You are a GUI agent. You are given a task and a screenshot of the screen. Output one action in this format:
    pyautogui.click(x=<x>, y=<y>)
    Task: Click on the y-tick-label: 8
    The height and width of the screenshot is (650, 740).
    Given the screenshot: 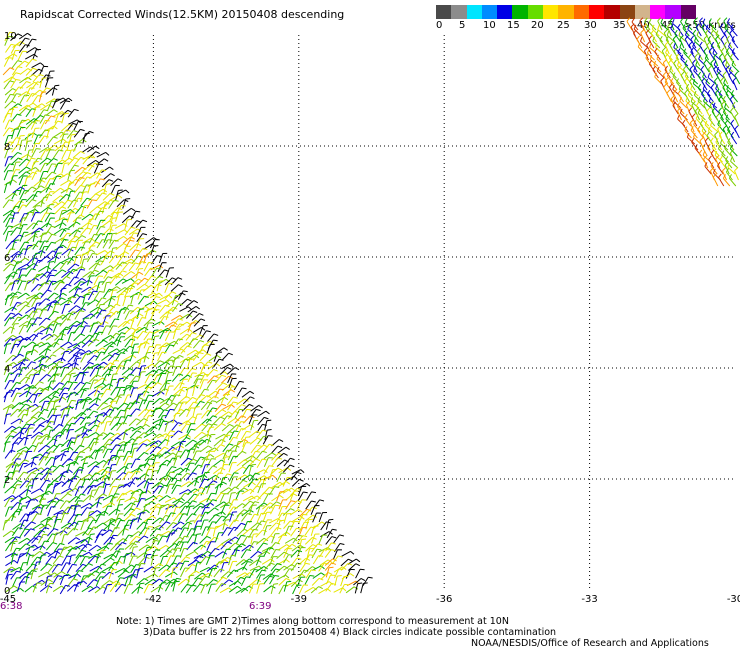 What is the action you would take?
    pyautogui.click(x=7, y=147)
    